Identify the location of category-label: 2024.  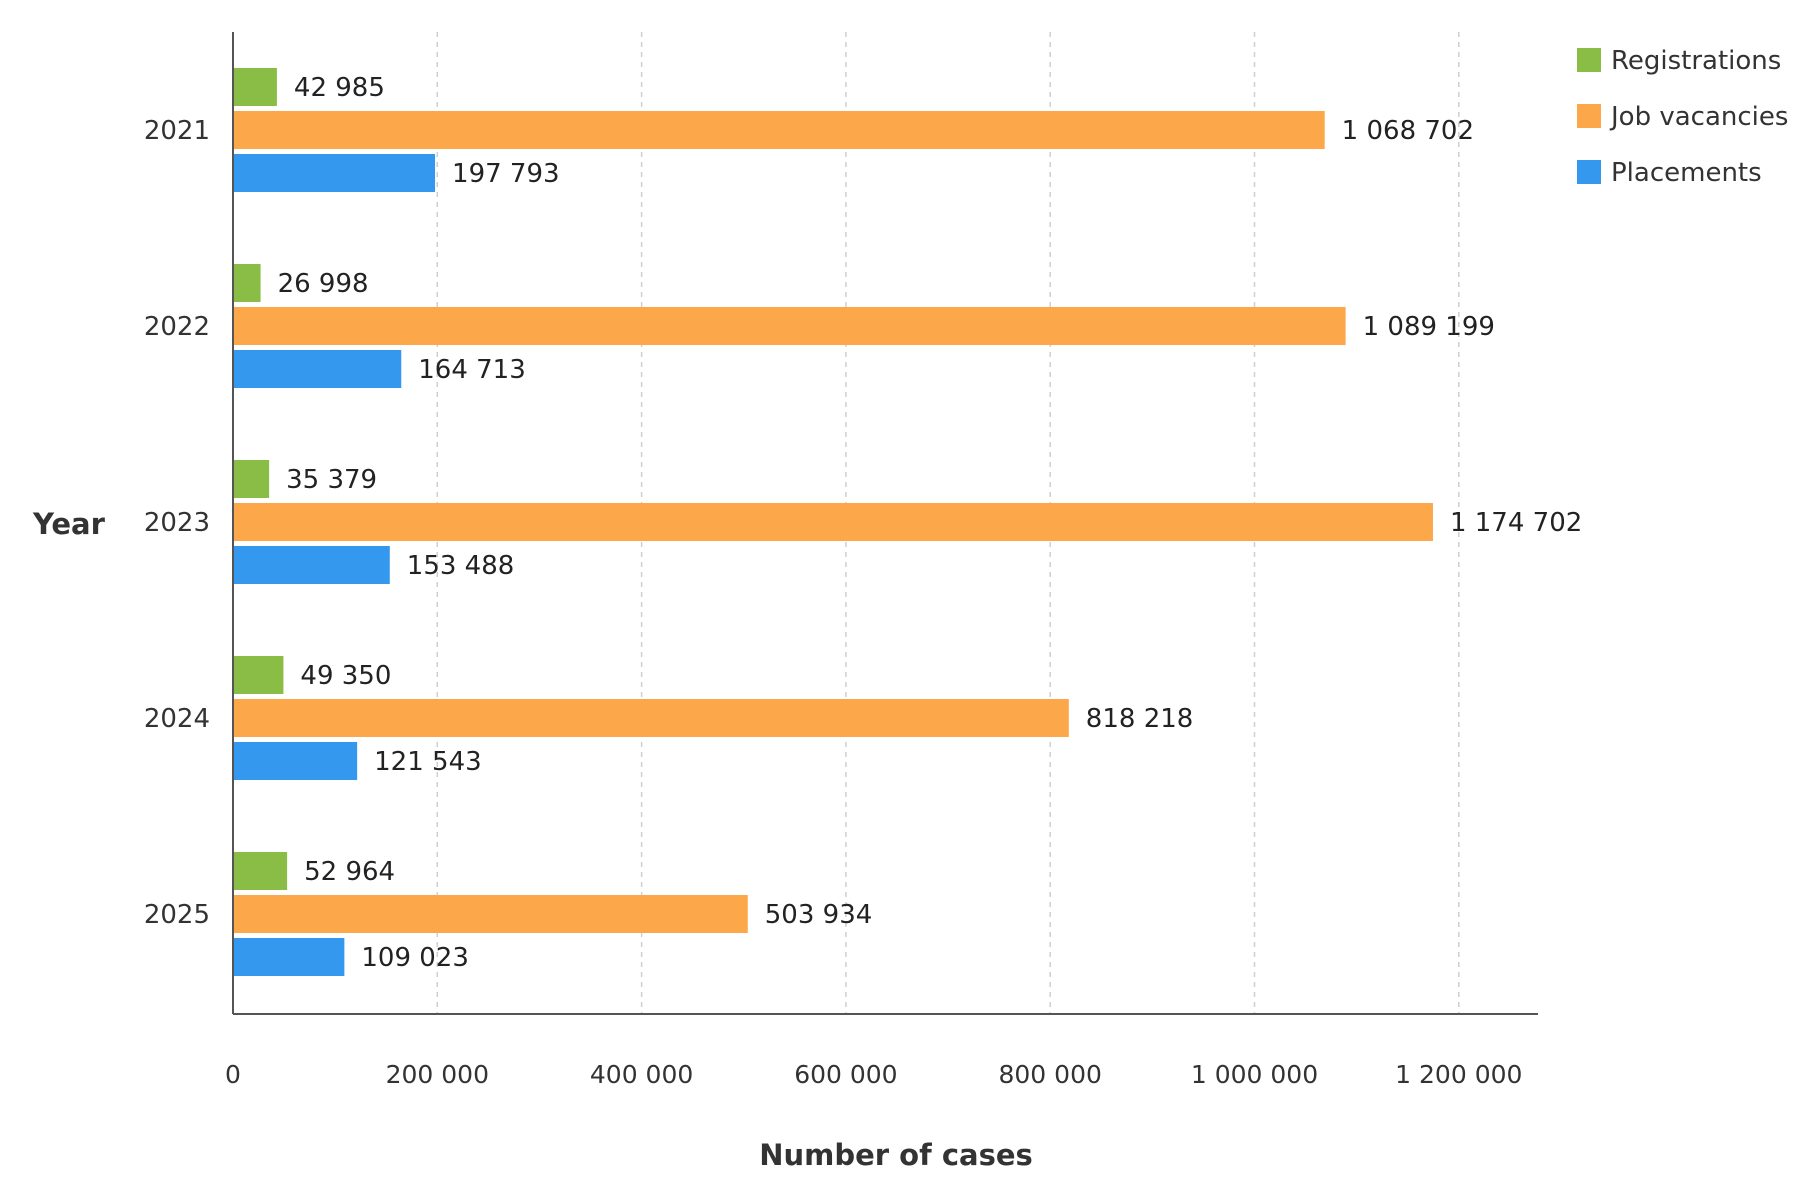
(177, 719).